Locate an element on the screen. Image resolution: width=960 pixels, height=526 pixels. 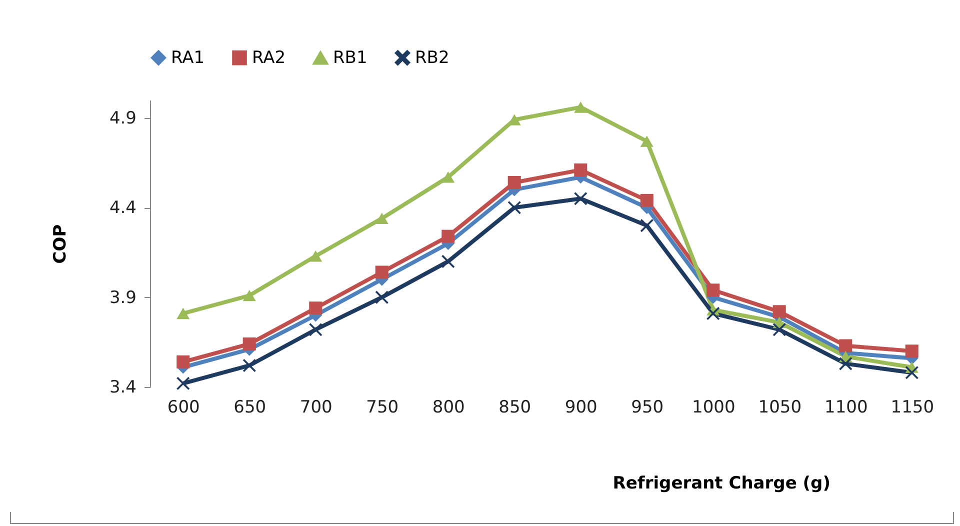
y-tick-label: 3.9 is located at coordinates (122, 298).